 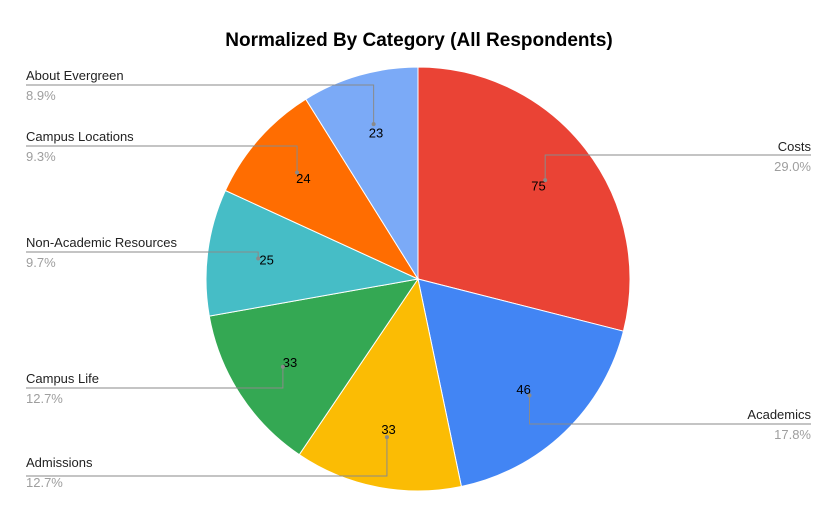 I want to click on leader-line-about-evergreen, so click(x=200, y=104).